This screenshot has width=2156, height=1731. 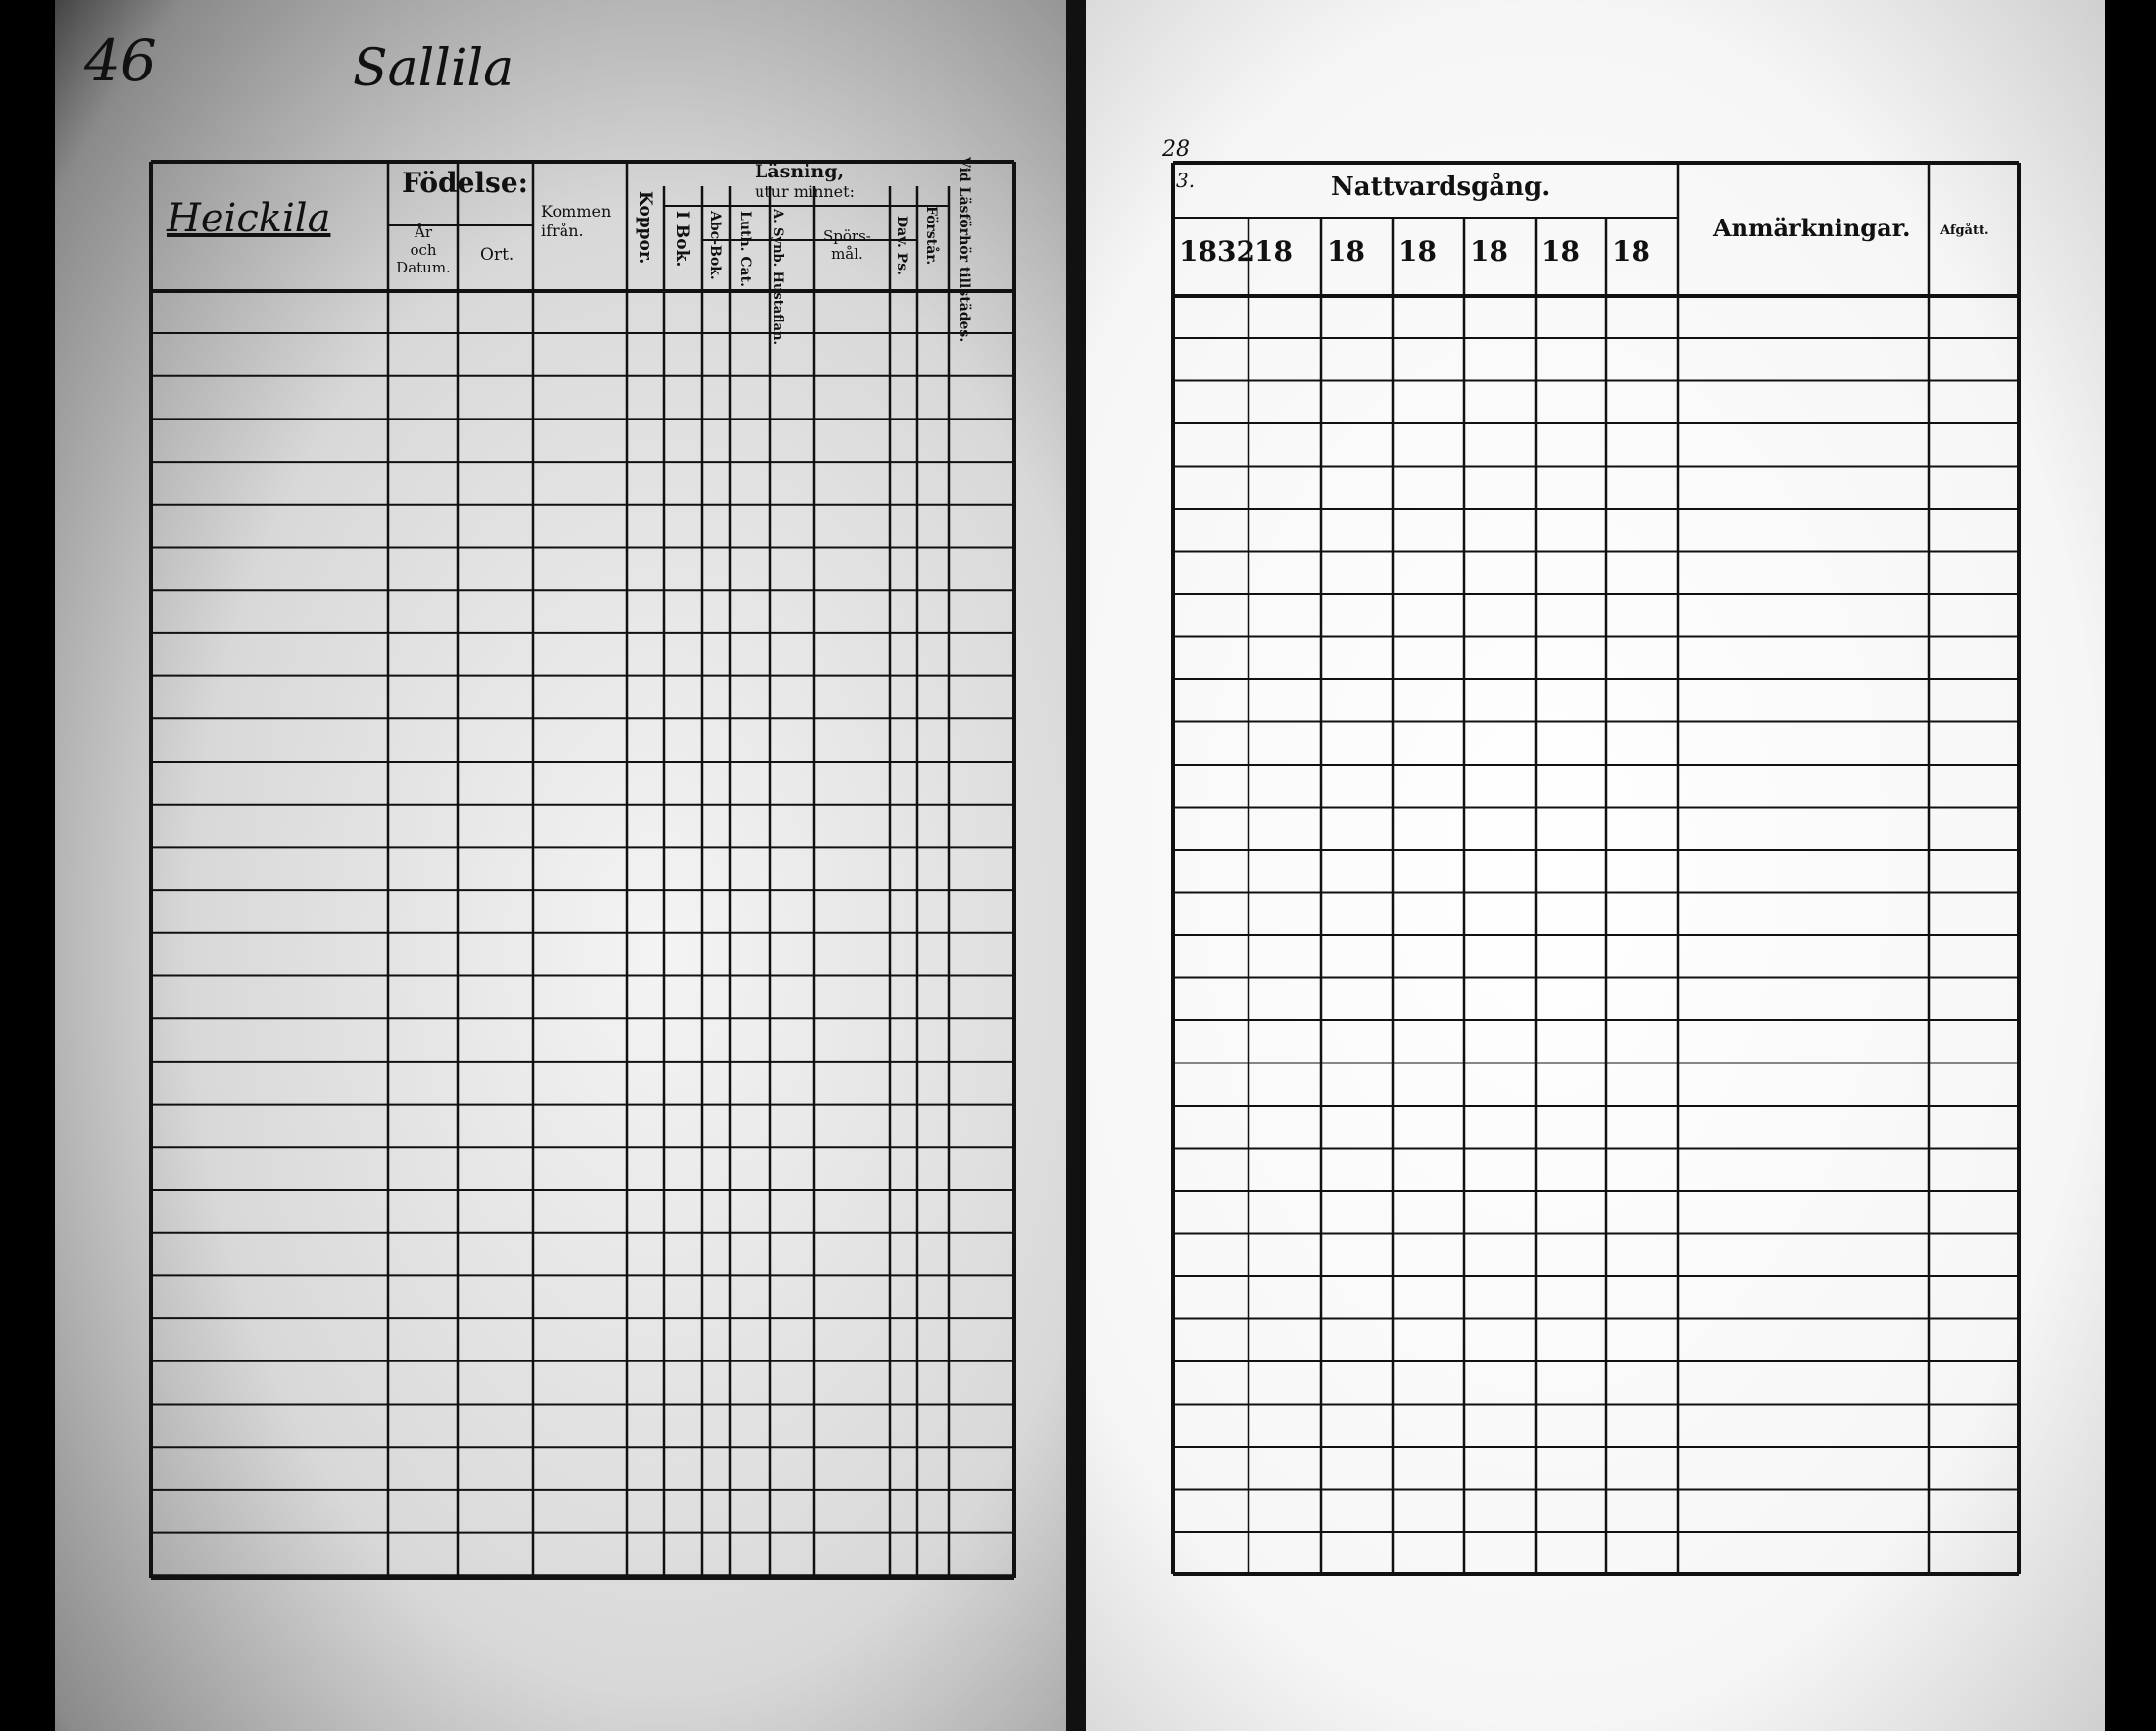 I want to click on header-vid-lasforhor: Vid Läsförhör tillstädes., so click(x=964, y=250).